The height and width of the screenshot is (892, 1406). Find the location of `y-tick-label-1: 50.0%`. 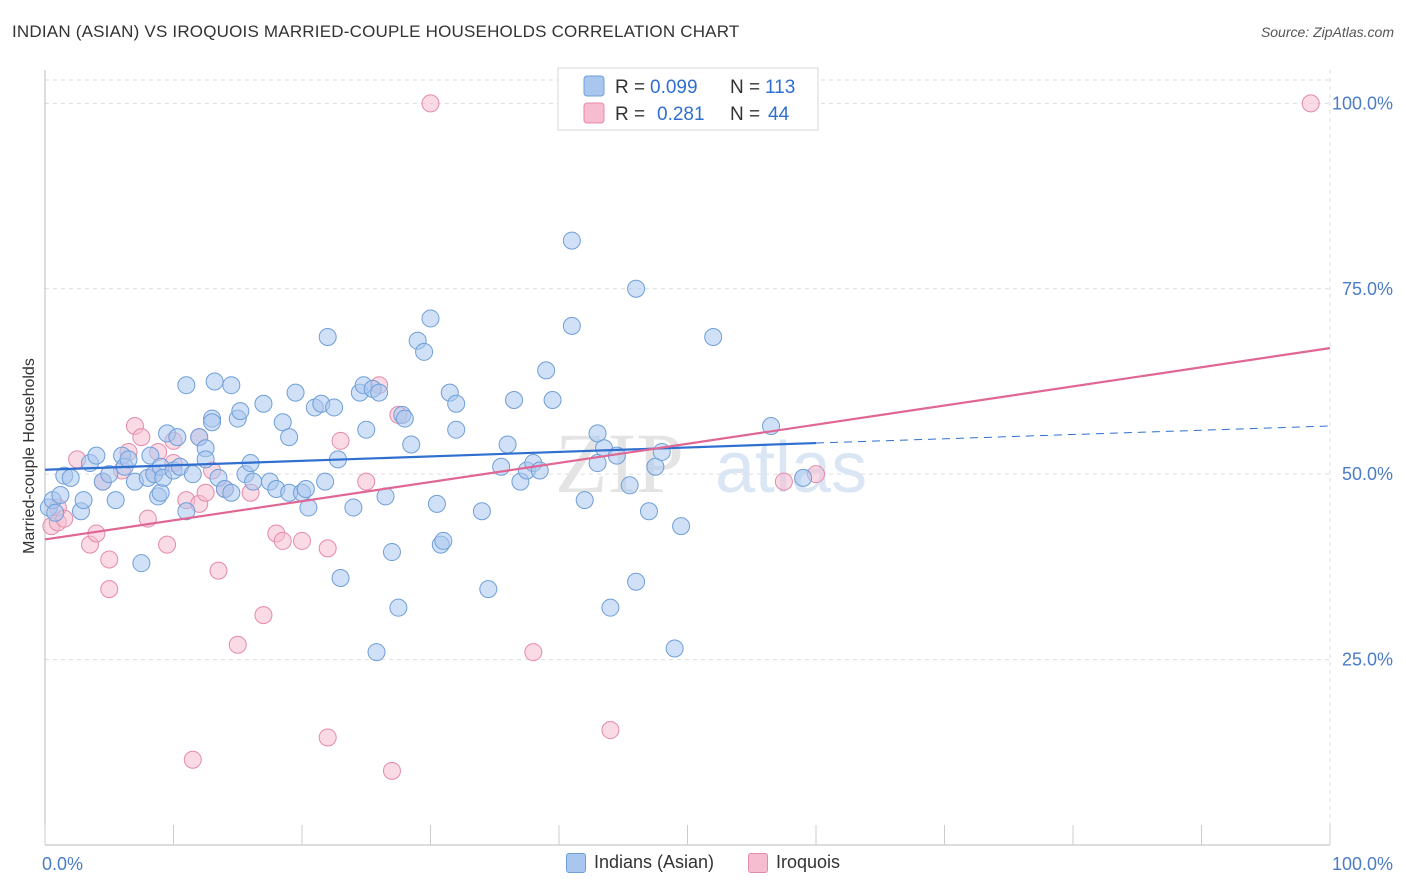

y-tick-label-1: 50.0% is located at coordinates (1367, 474).